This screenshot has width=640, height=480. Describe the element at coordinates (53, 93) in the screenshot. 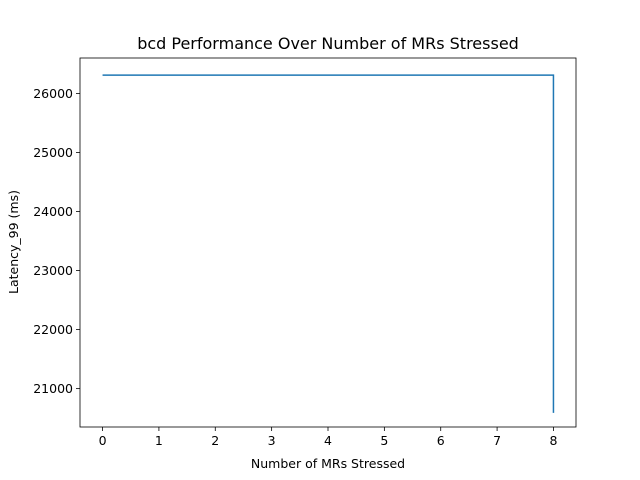

I see `y-tick-label: 26000` at that location.